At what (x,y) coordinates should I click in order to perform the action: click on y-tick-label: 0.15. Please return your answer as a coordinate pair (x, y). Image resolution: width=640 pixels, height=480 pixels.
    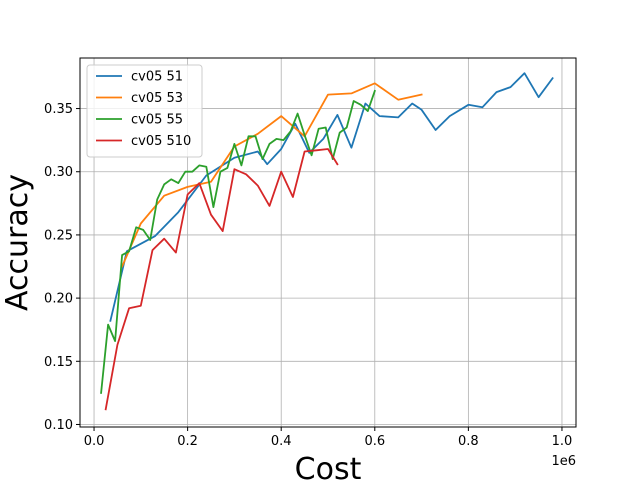
    Looking at the image, I should click on (58, 362).